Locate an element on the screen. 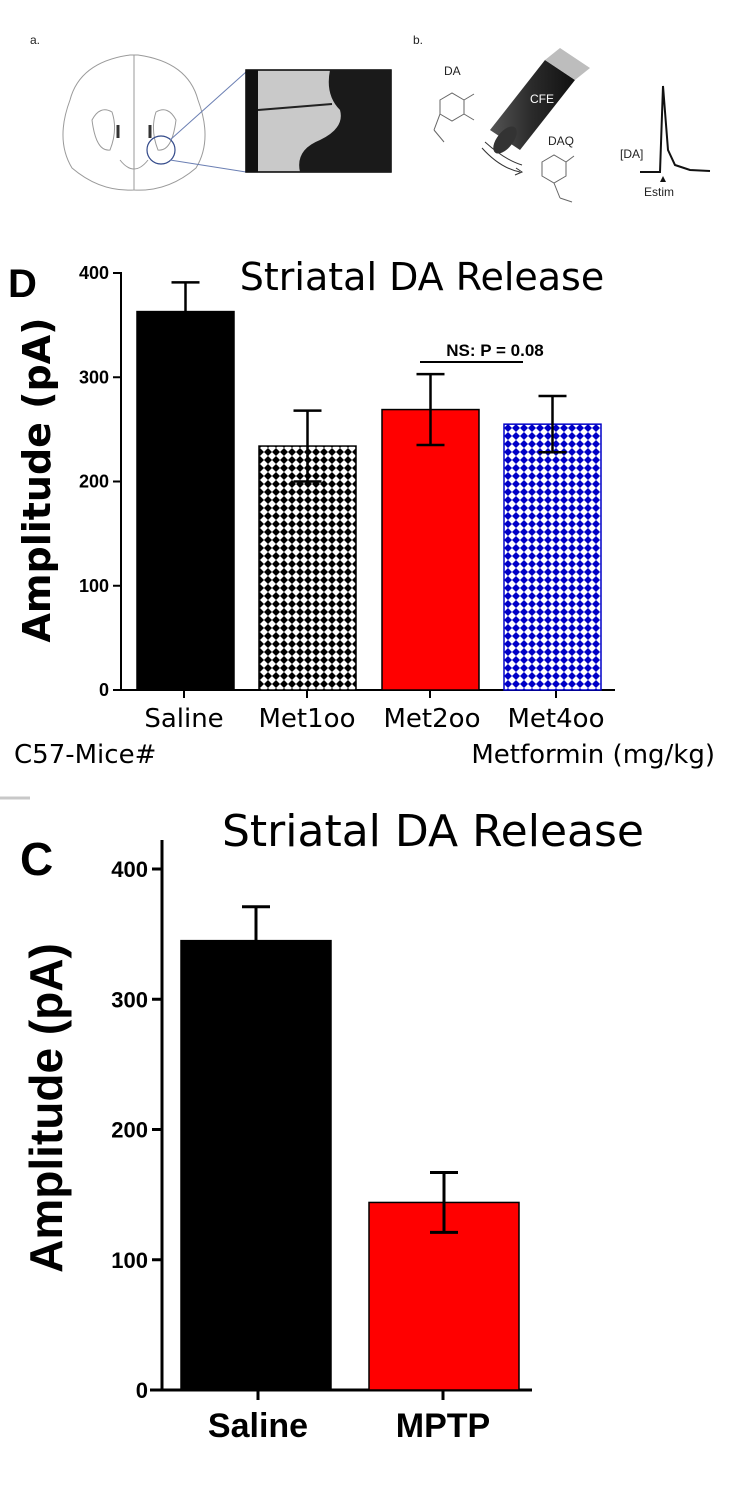  zoom-line-top is located at coordinates (208, 106).